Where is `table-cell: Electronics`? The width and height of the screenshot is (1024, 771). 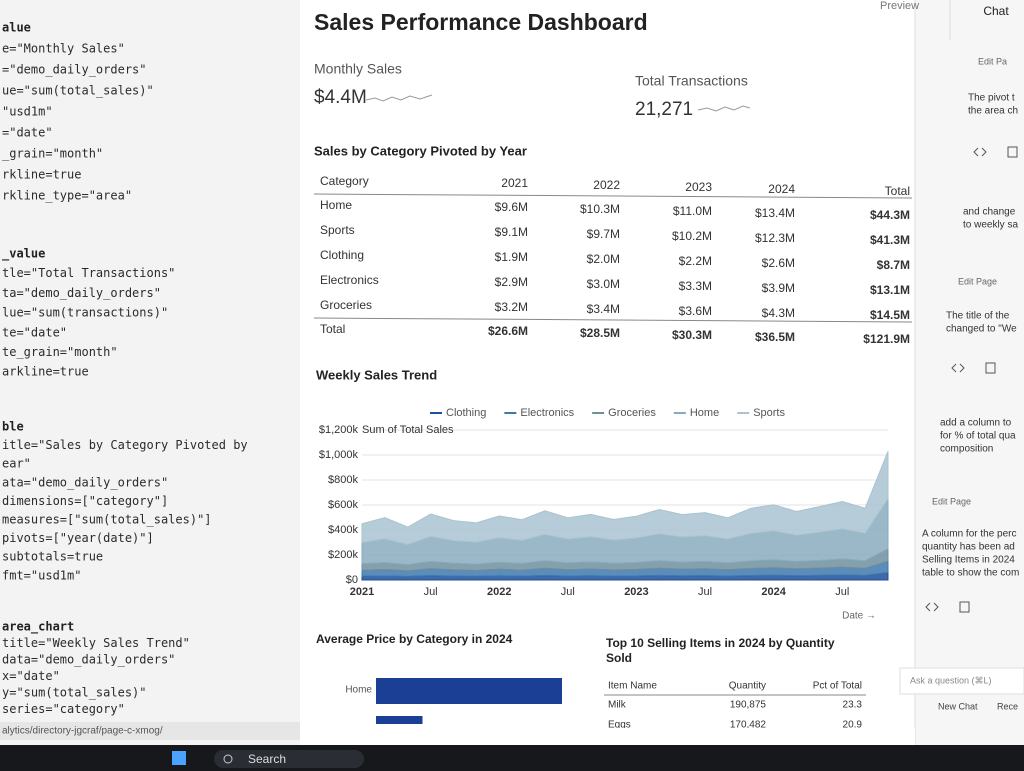
table-cell: Electronics is located at coordinates (349, 280).